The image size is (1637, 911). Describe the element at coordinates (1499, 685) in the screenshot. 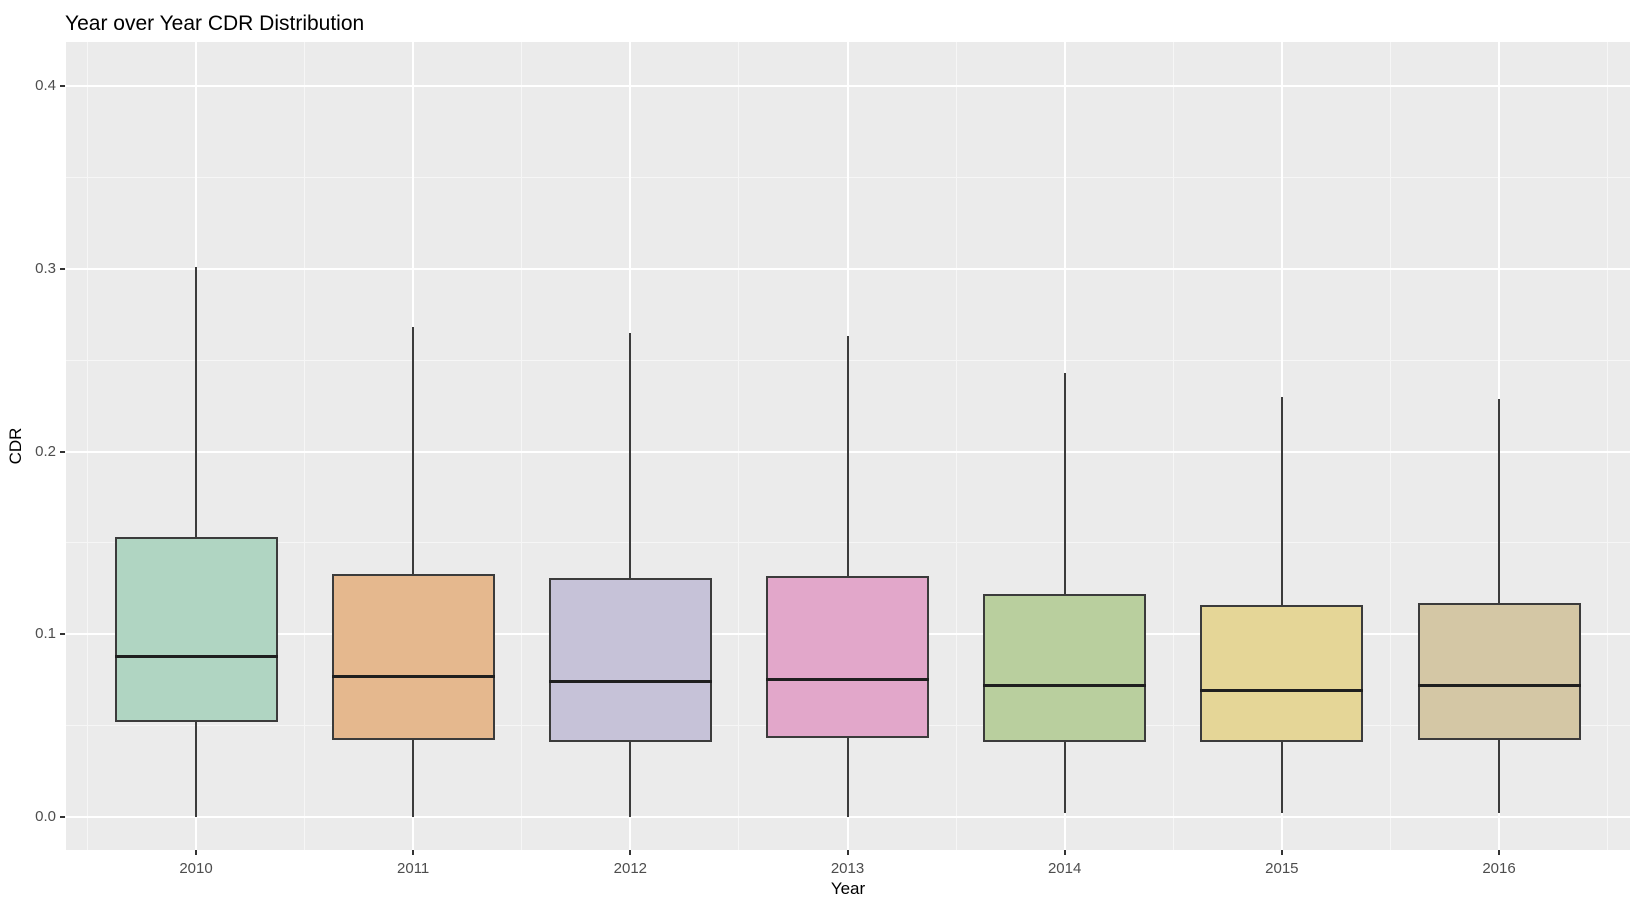

I see `median-2016` at that location.